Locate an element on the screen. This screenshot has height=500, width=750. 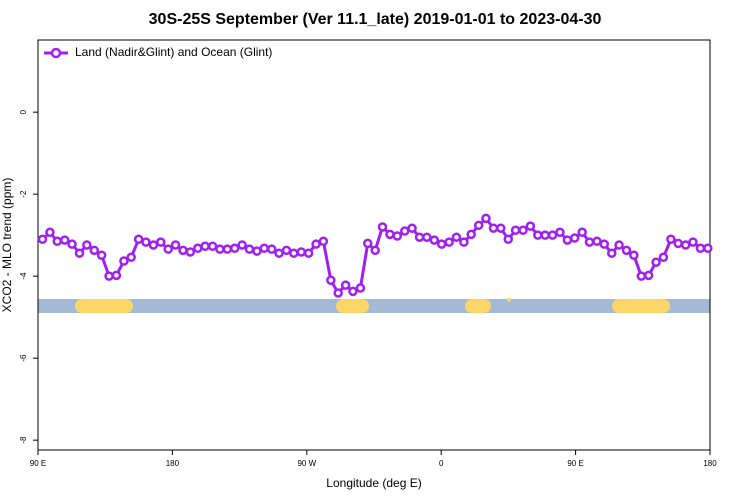
y-tick-label: -4 is located at coordinates (23, 276).